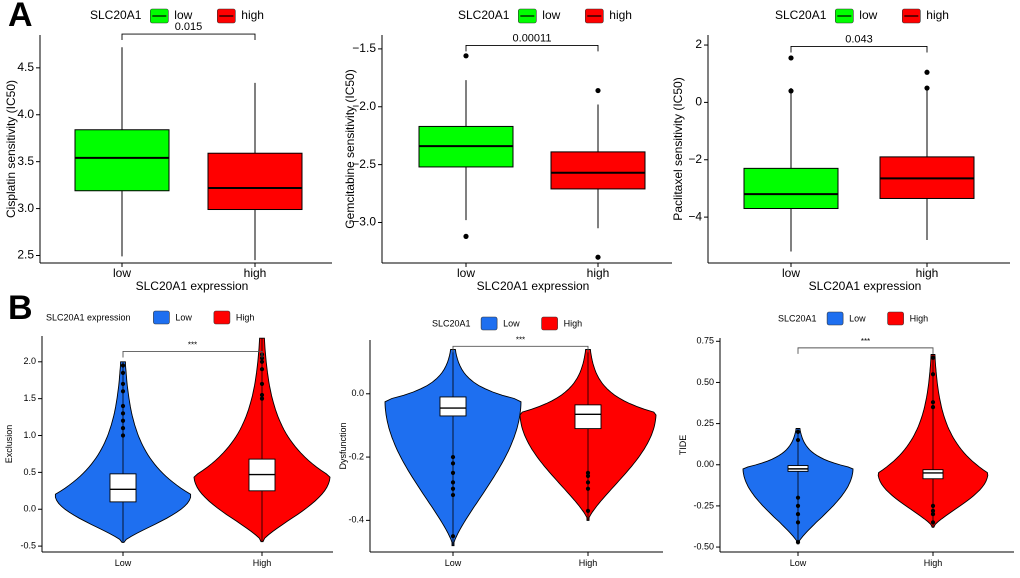 Image resolution: width=1020 pixels, height=578 pixels. What do you see at coordinates (364, 106) in the screenshot?
I see `y-tick-label: −2.0` at bounding box center [364, 106].